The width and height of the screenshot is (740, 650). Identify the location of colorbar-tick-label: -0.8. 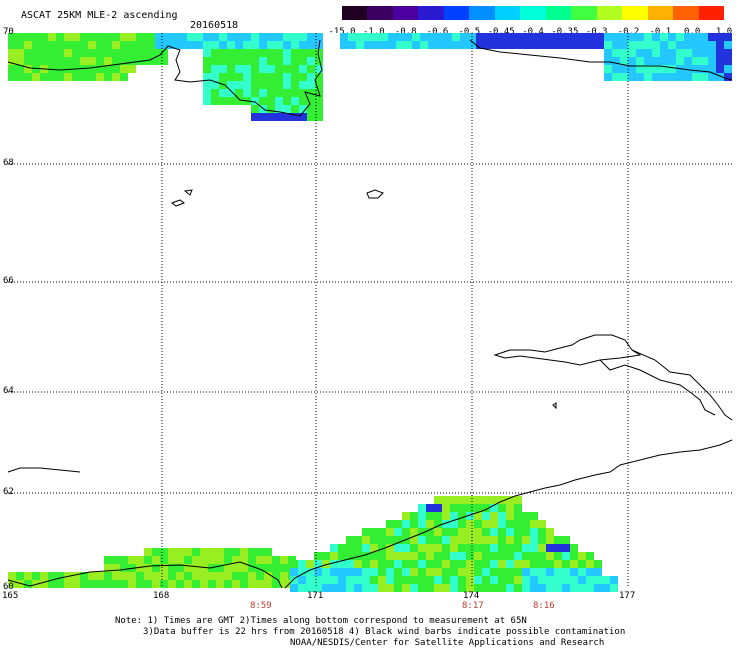
(405, 32).